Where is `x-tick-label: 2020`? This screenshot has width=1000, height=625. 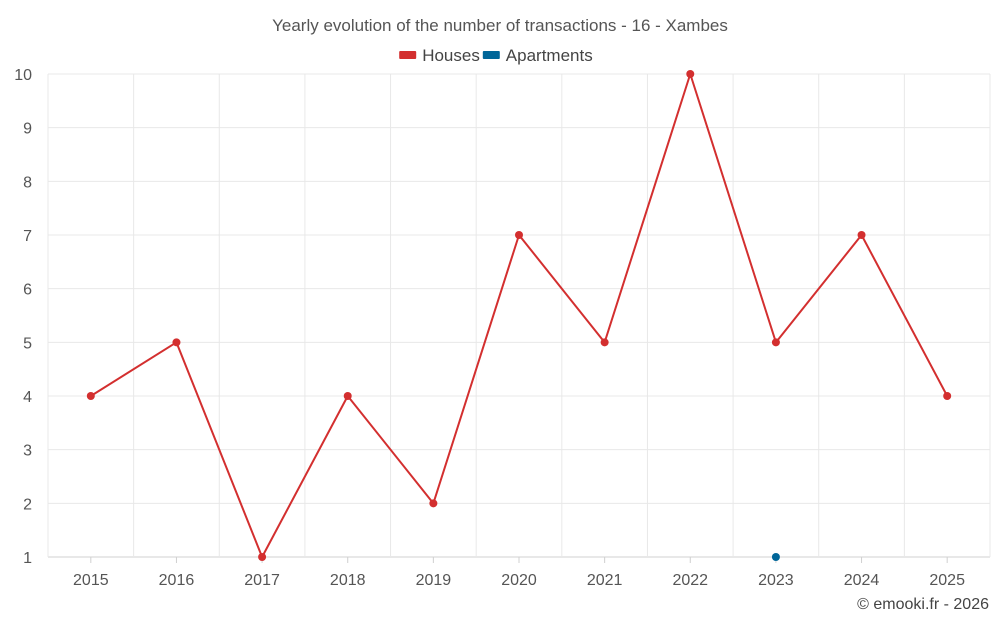 x-tick-label: 2020 is located at coordinates (519, 580).